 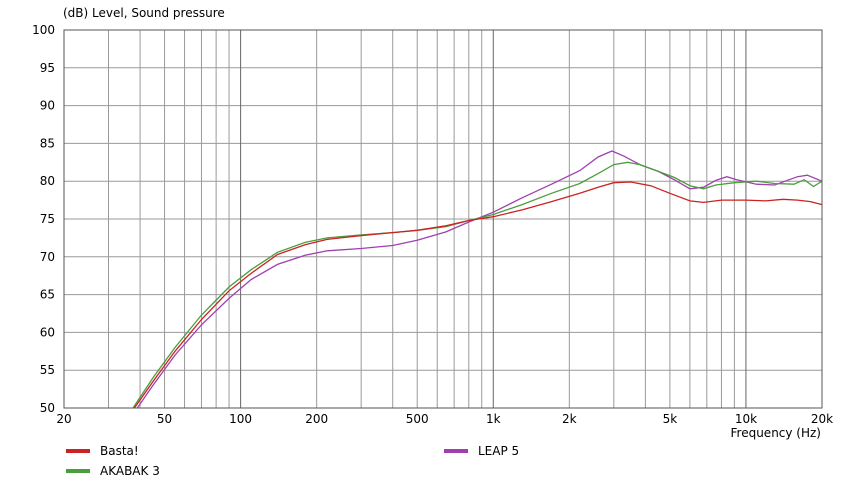 I want to click on x-tick-label: 200, so click(x=316, y=419).